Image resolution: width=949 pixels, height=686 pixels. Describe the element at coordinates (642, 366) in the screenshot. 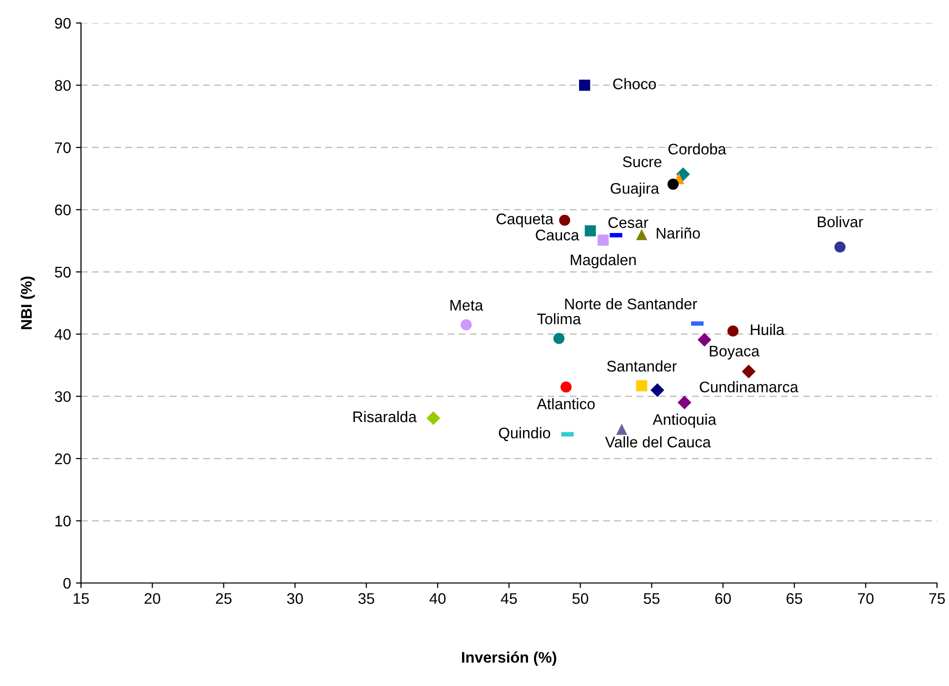

I see `series-label: Santander` at that location.